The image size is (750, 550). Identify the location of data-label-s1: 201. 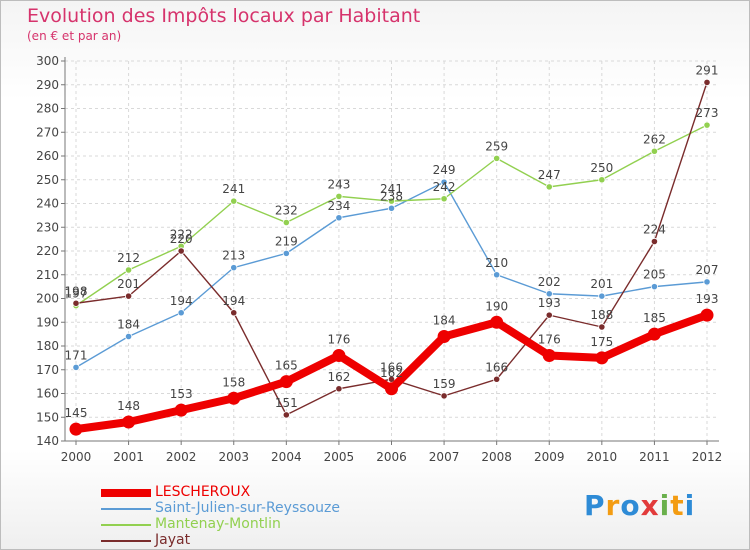
(601, 284).